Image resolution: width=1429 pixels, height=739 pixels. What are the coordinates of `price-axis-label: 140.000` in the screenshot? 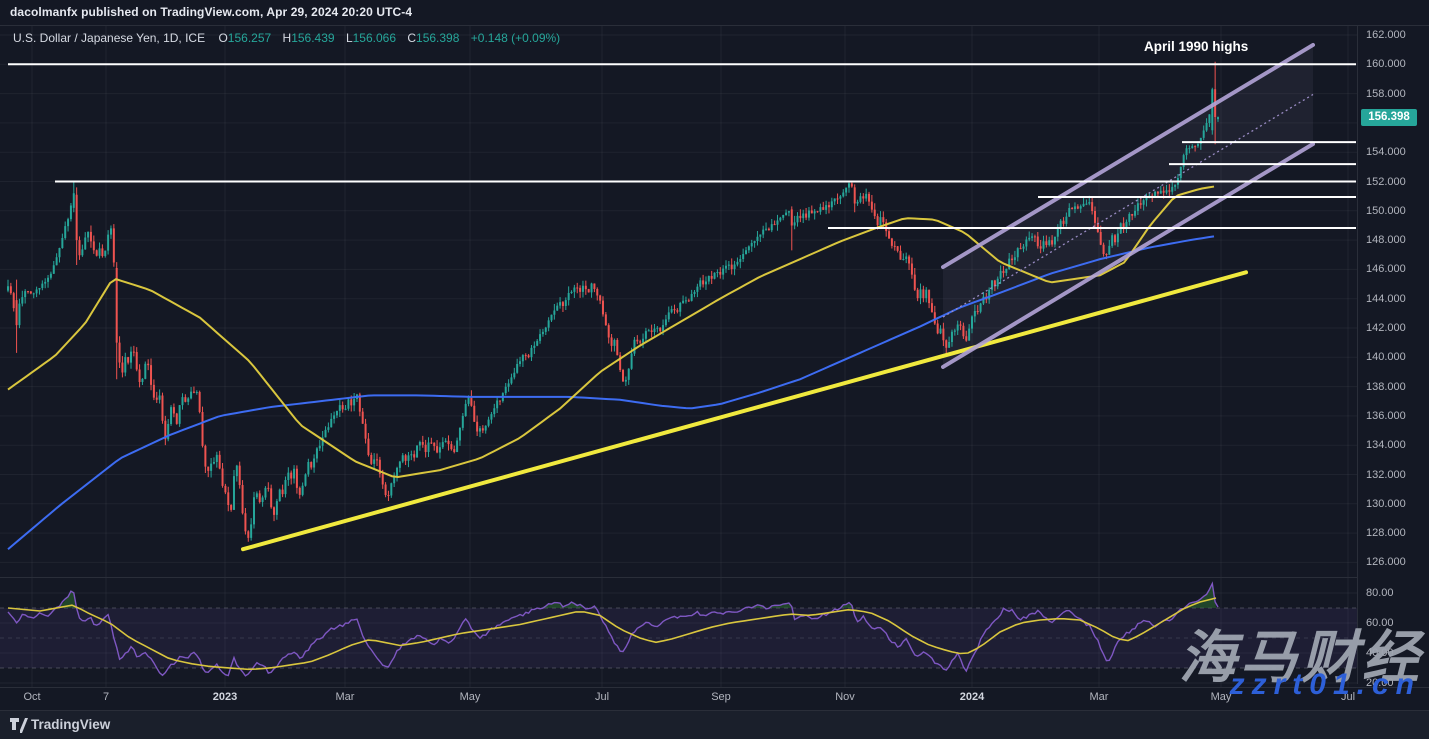 It's located at (1386, 357).